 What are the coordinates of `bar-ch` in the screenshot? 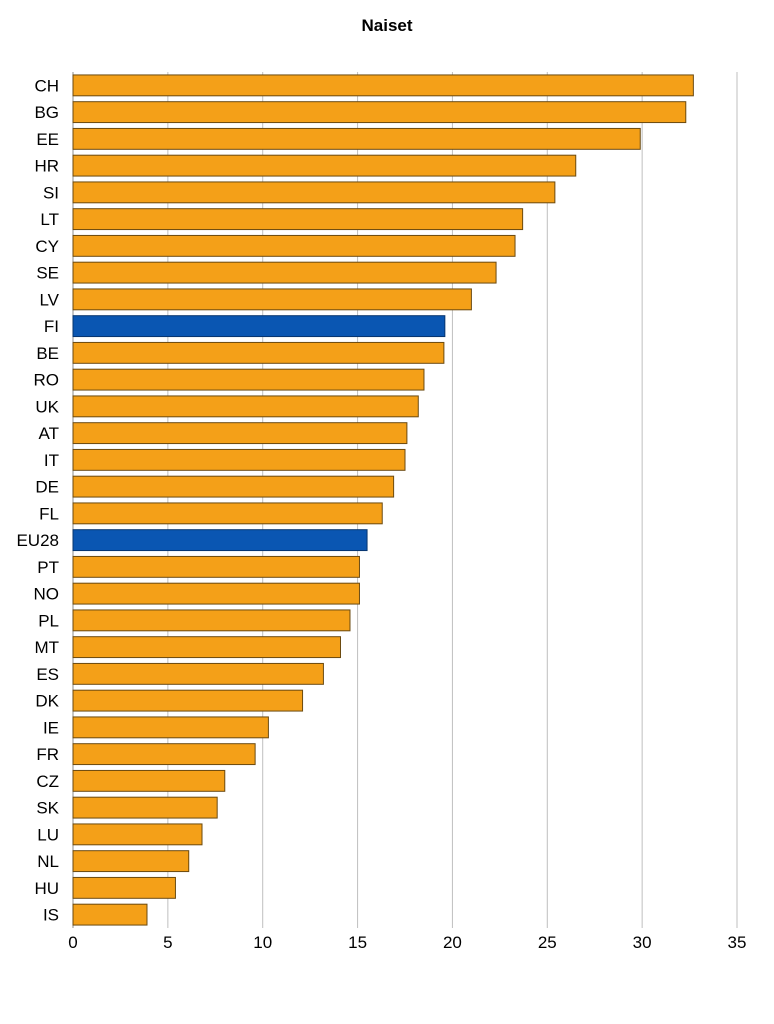 It's located at (383, 85).